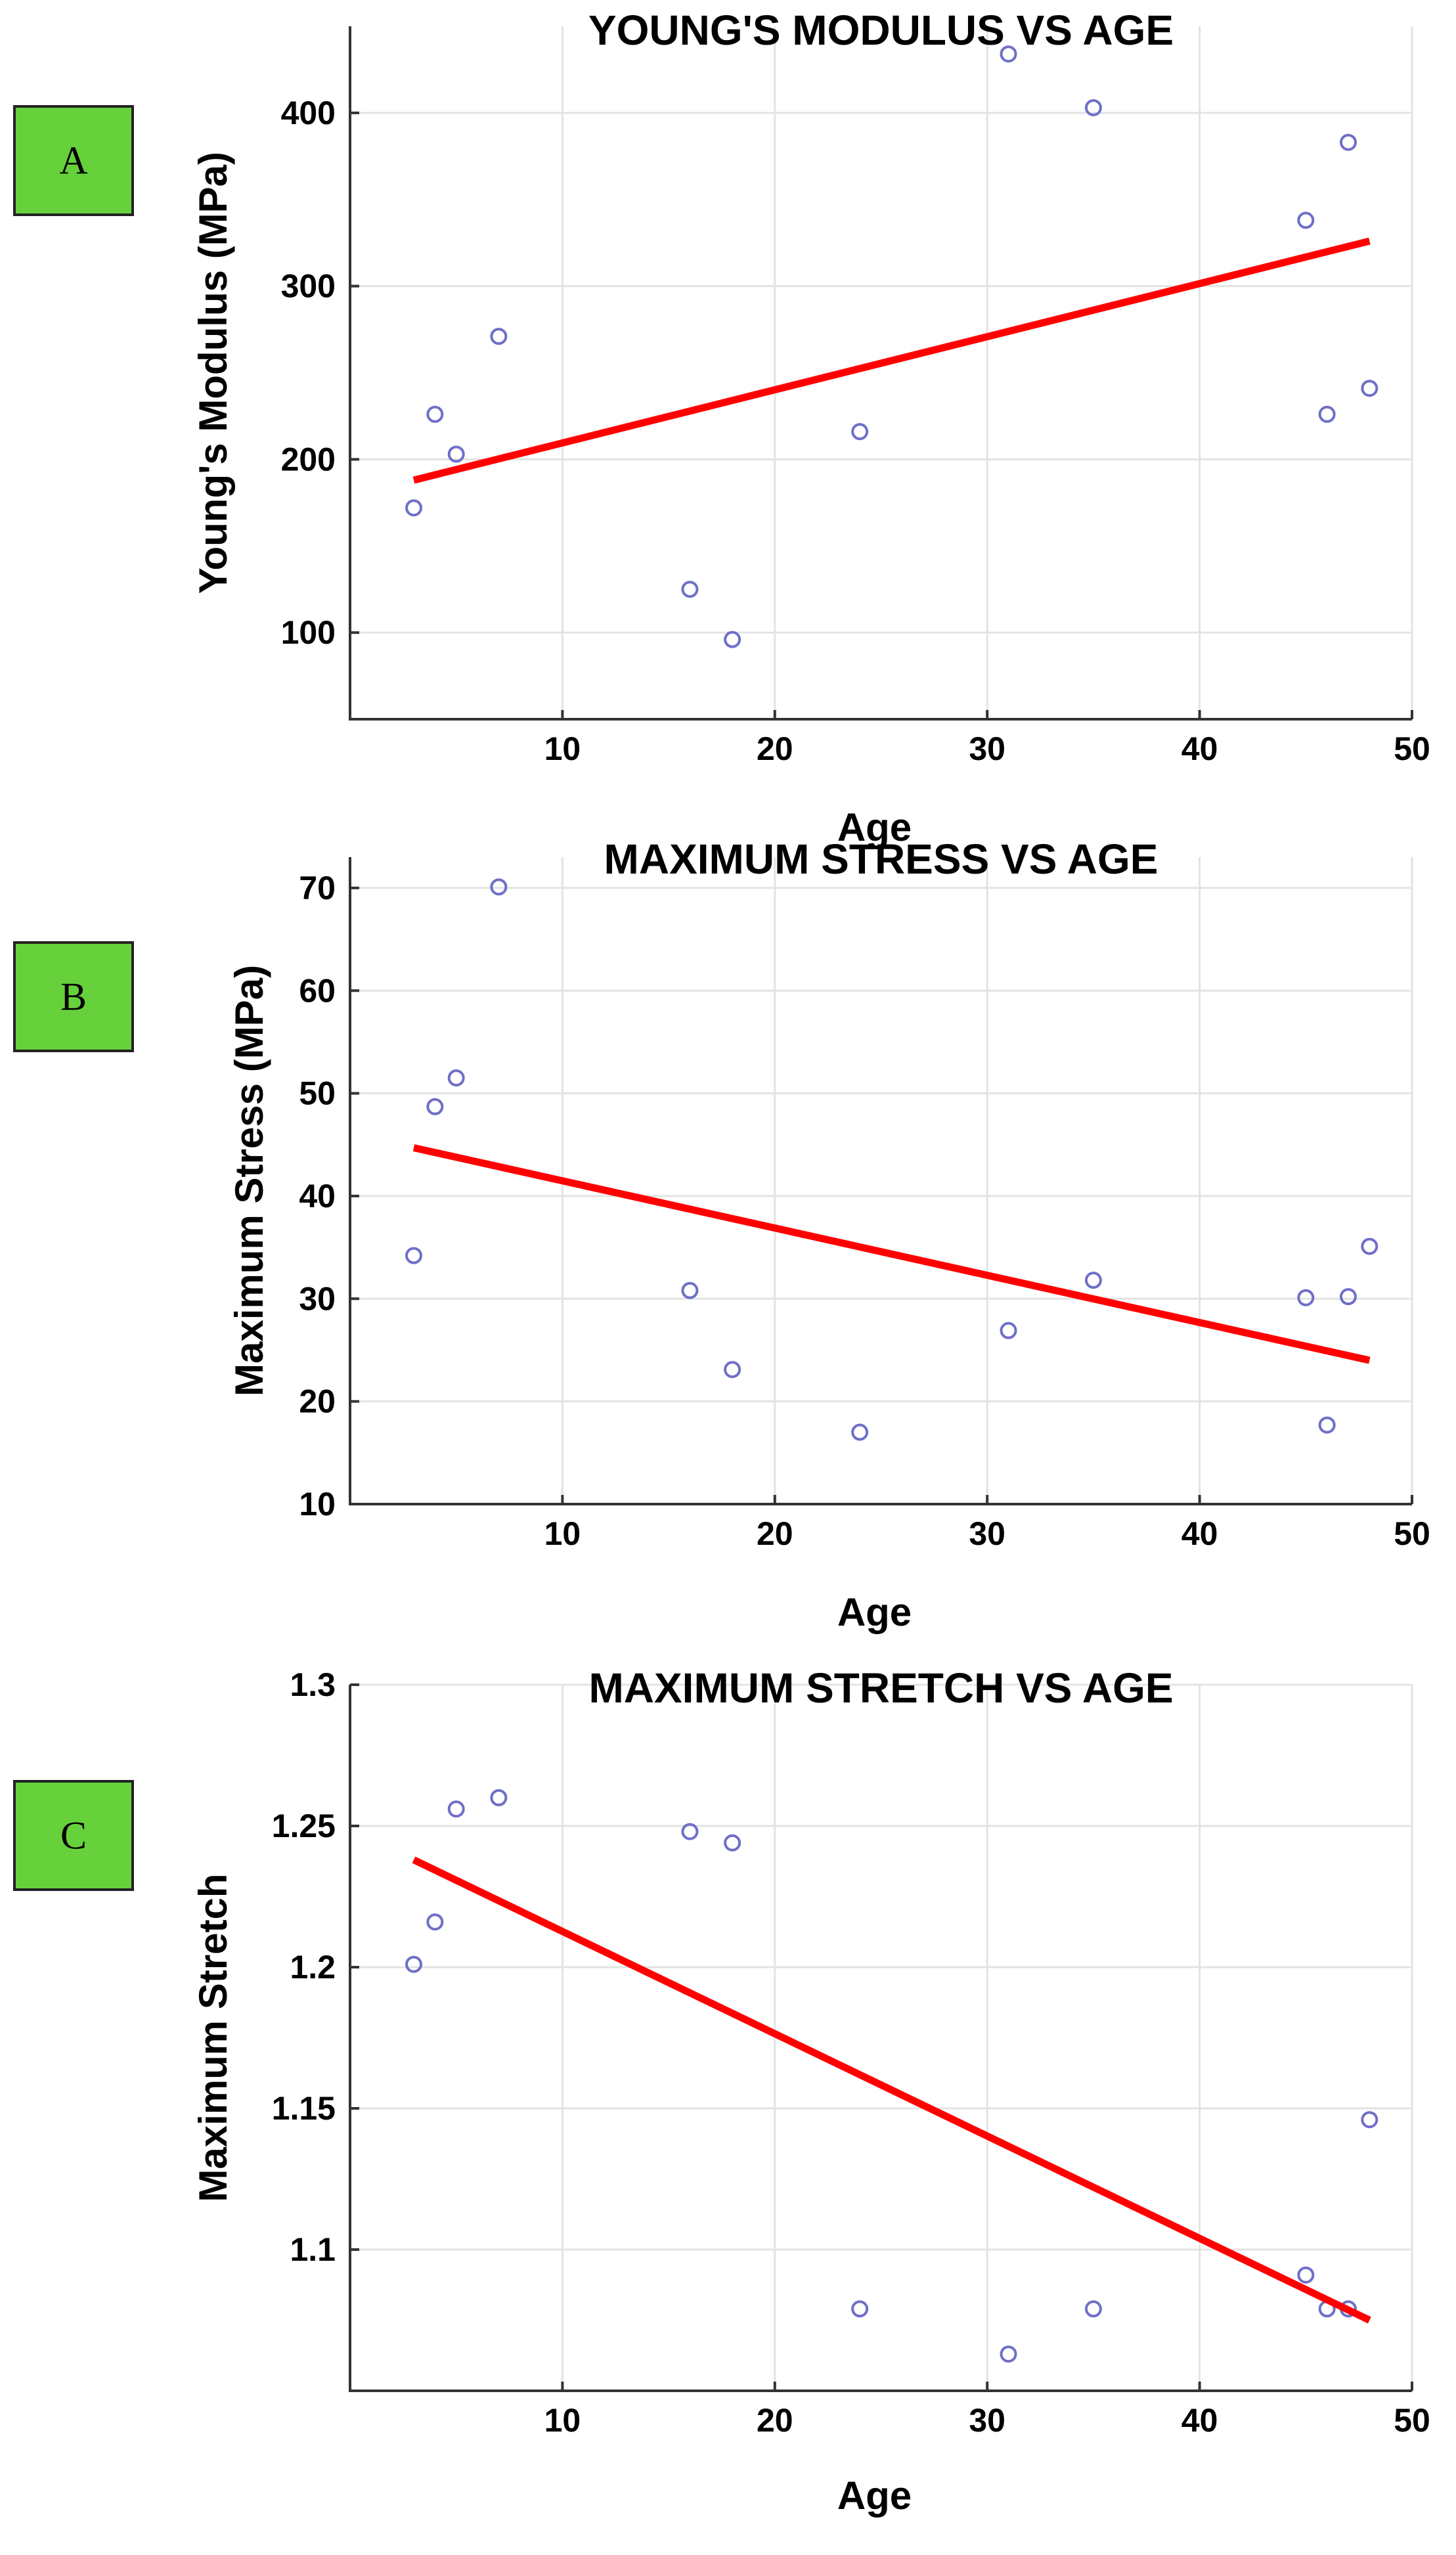 Image resolution: width=1456 pixels, height=2555 pixels. What do you see at coordinates (881, 30) in the screenshot?
I see `chart-title: YOUNG'S MODULUS VS AGE` at bounding box center [881, 30].